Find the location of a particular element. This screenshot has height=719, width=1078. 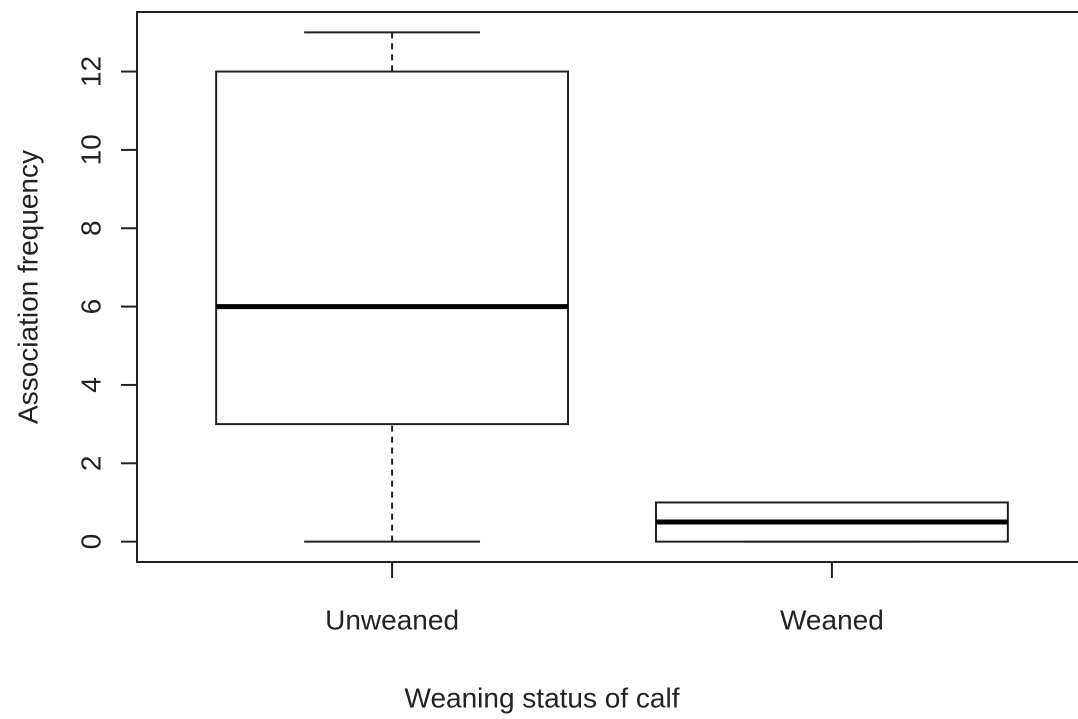

y-axis-label: Association frequency is located at coordinates (27, 287).